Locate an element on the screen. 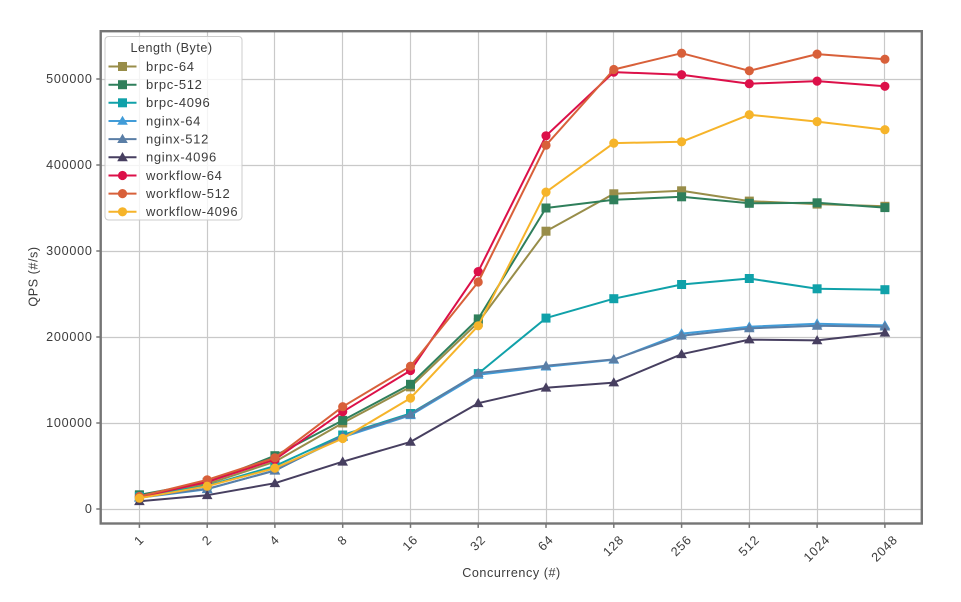 This screenshot has height=602, width=961. svg-text: Concurrency (#) is located at coordinates (511, 573).